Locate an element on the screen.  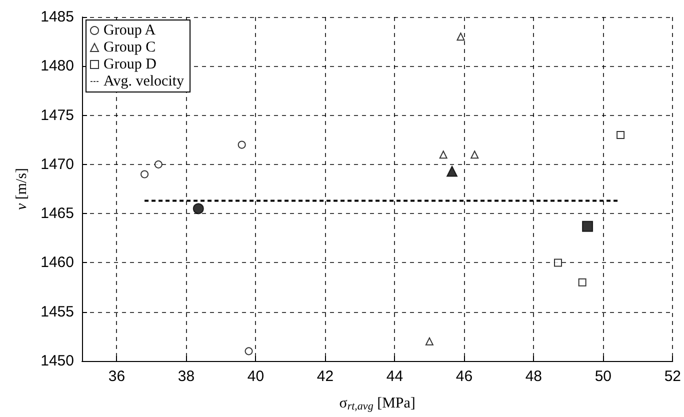
legend-label: Group A is located at coordinates (130, 30).